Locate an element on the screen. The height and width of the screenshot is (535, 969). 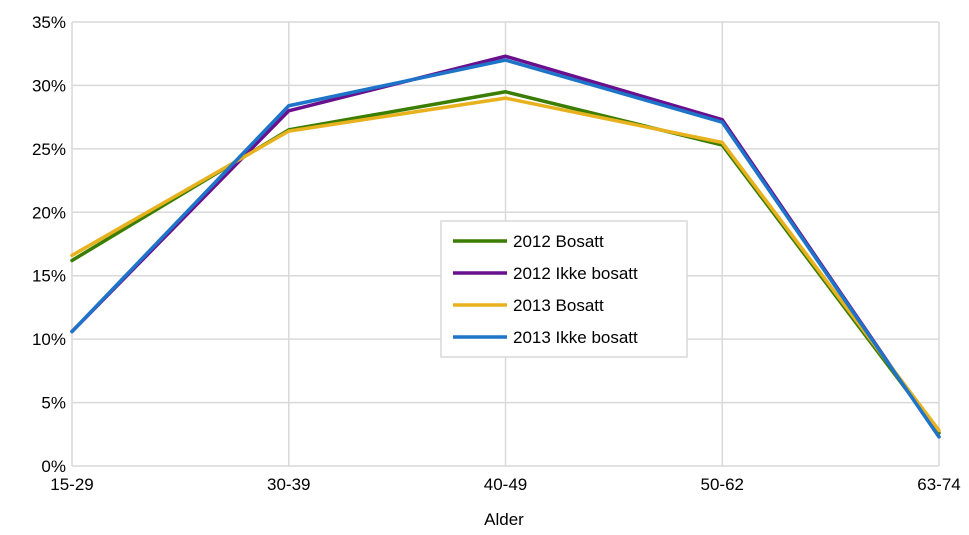
y-tick-label: 25% is located at coordinates (49, 149).